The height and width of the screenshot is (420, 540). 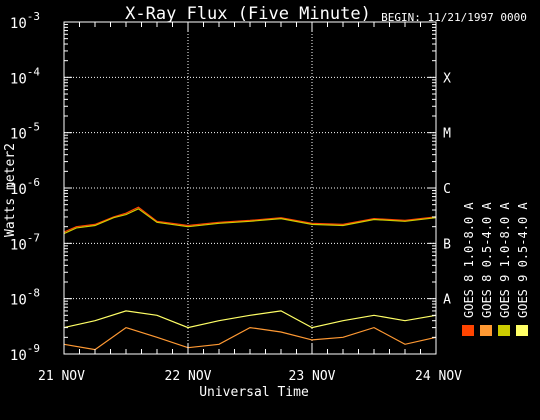 What do you see at coordinates (523, 260) in the screenshot?
I see `legend-label: GOES 9 0.5-4.0 A` at bounding box center [523, 260].